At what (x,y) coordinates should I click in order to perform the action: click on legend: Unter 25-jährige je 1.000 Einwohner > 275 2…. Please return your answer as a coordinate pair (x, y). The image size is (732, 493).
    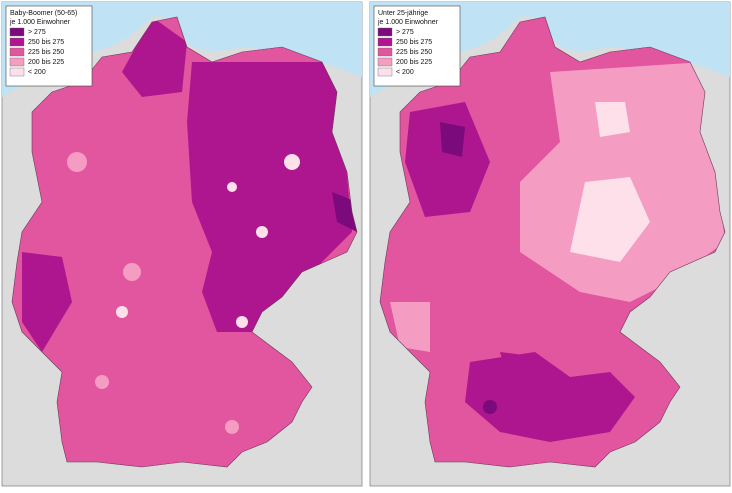
    Looking at the image, I should click on (417, 46).